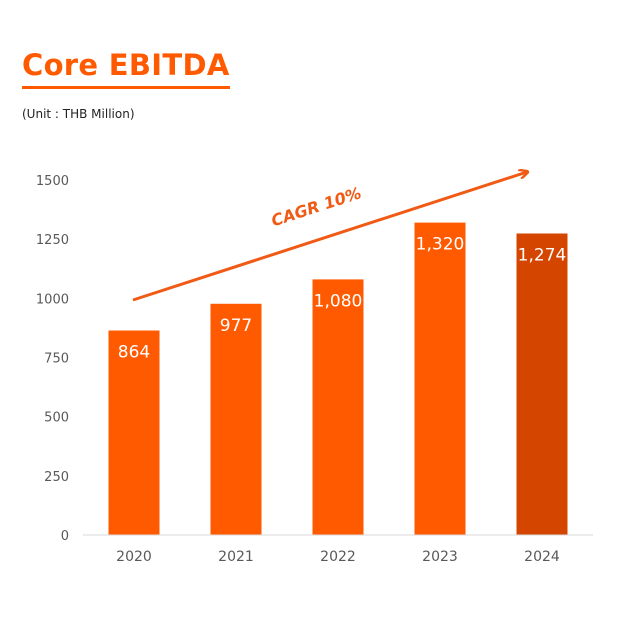  I want to click on x-tick-label: 2022, so click(338, 557).